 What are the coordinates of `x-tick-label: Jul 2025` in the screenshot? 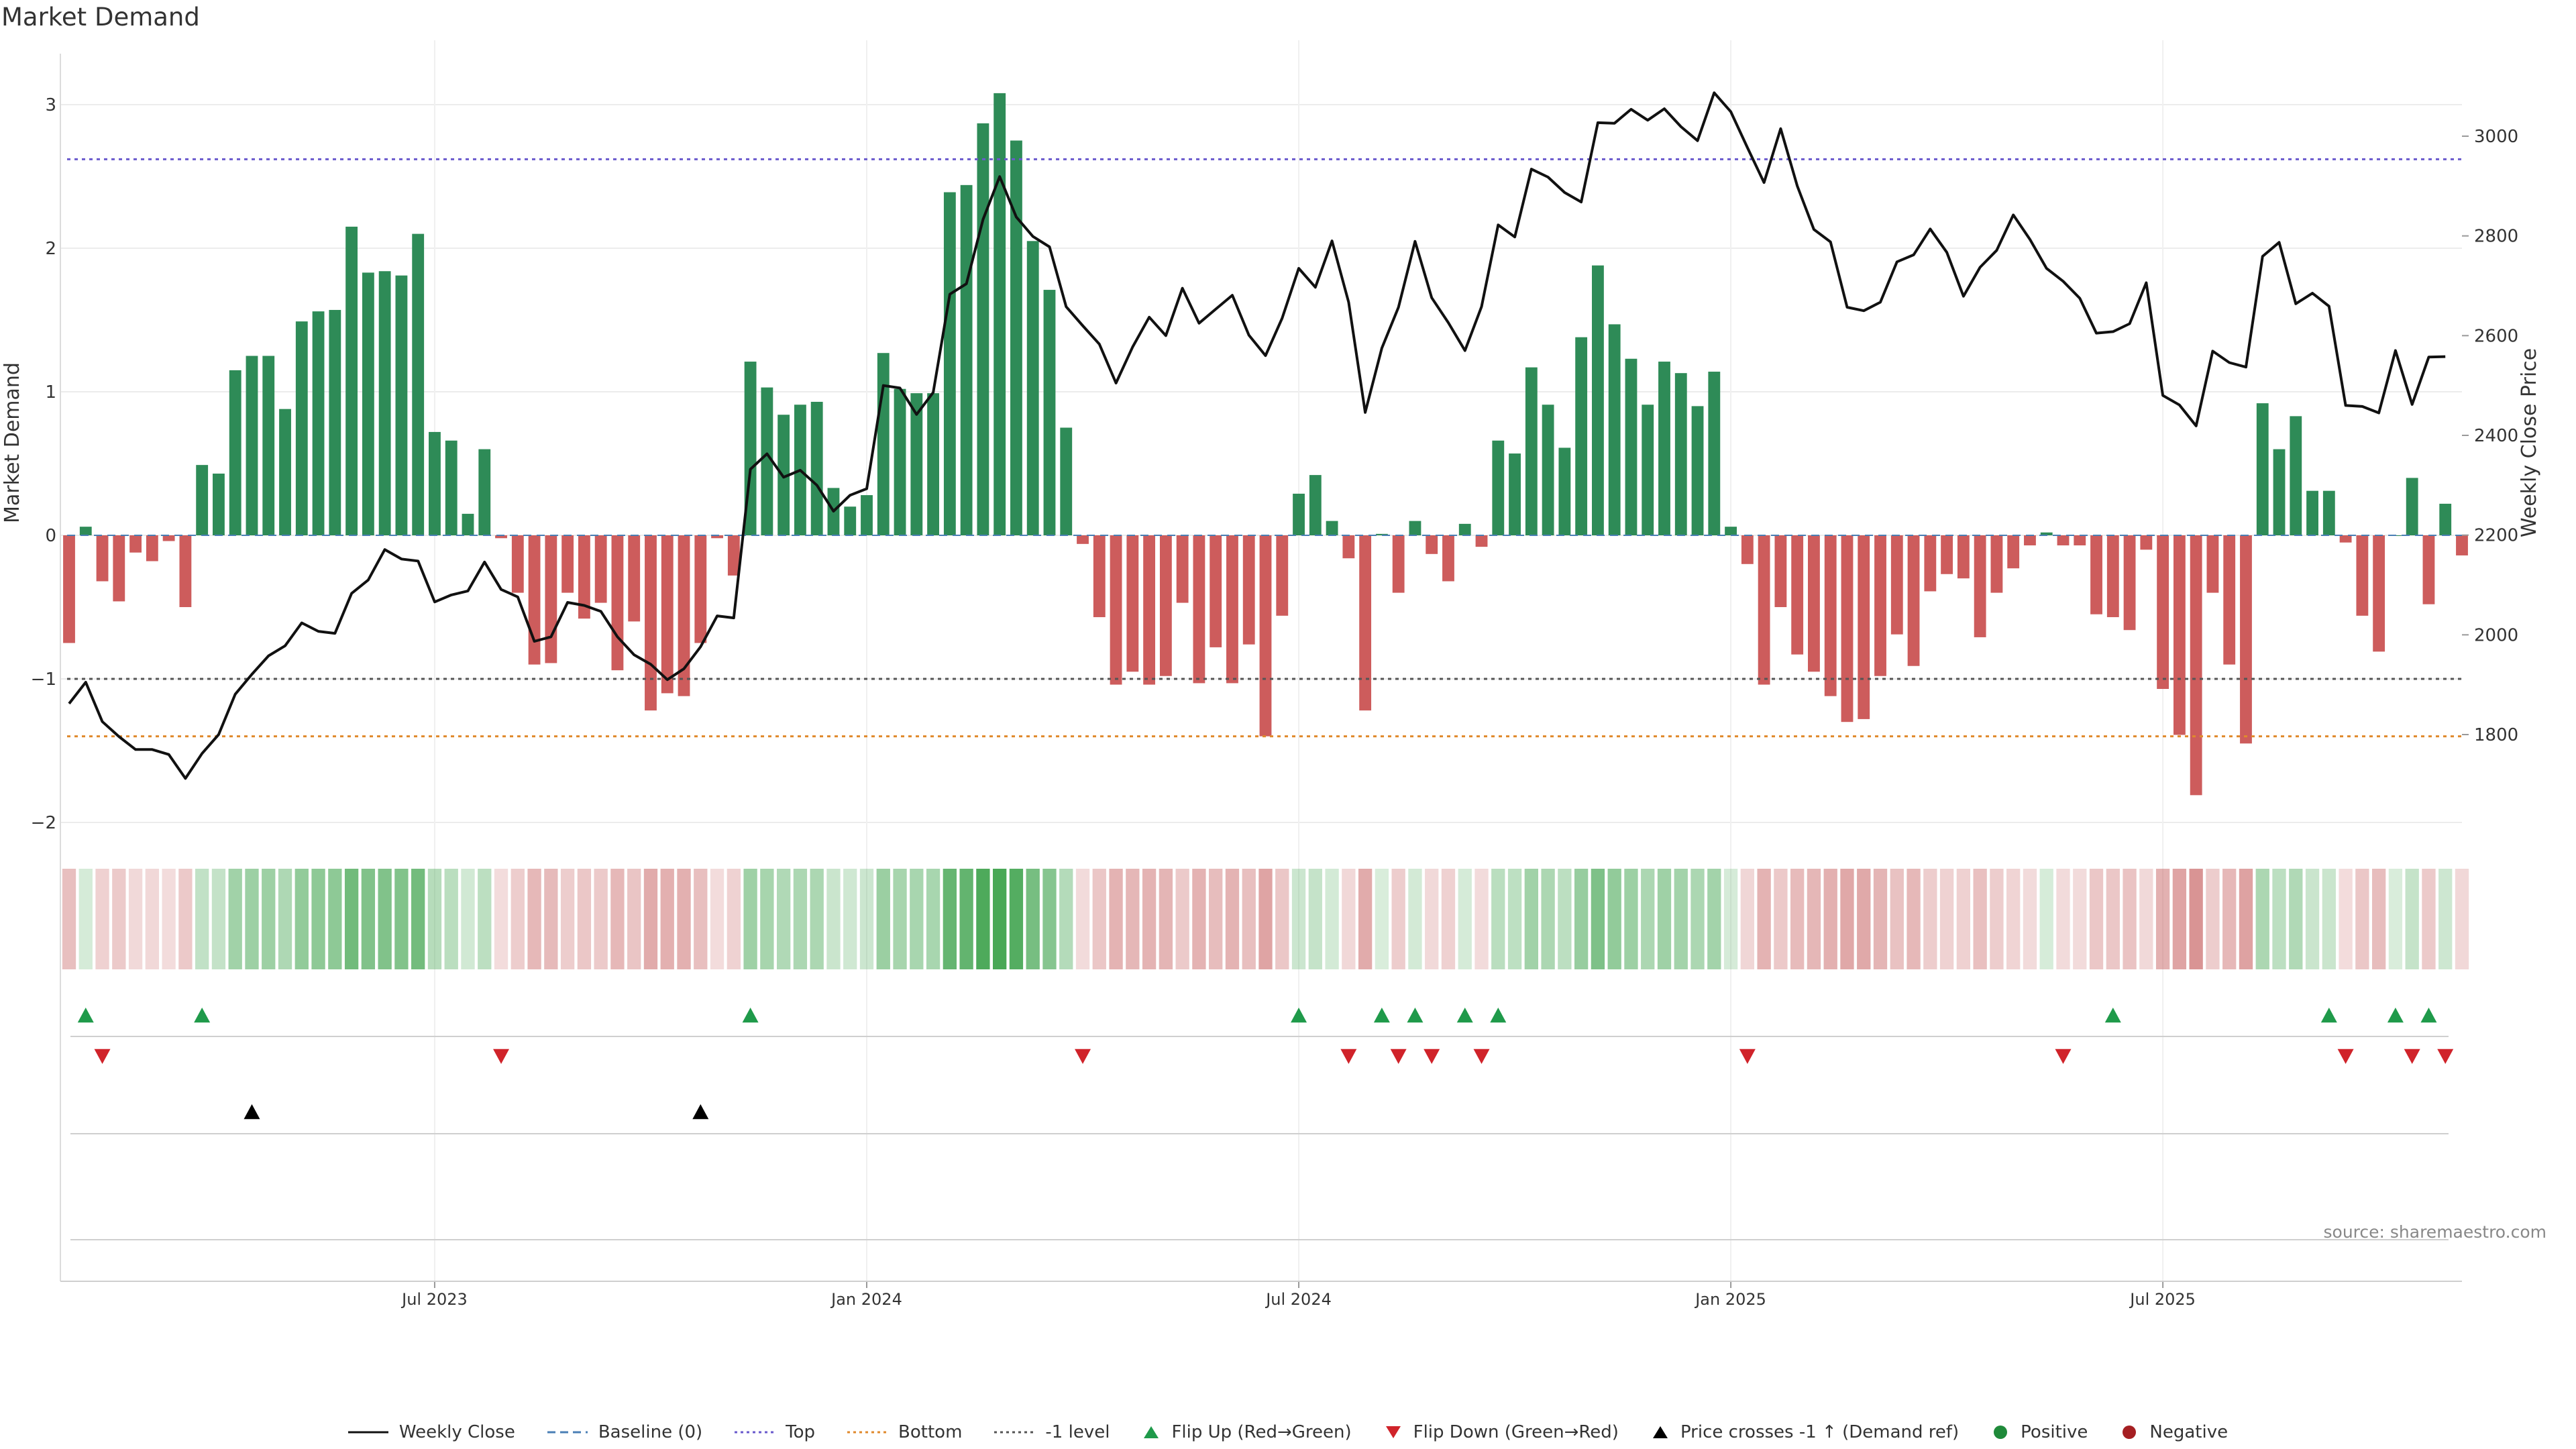 It's located at (2162, 1299).